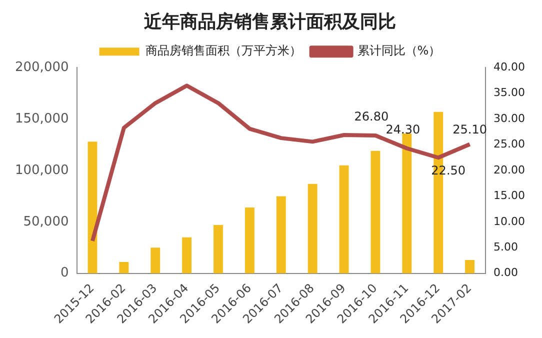 The image size is (542, 338). I want to click on data-label: 26.80, so click(371, 117).